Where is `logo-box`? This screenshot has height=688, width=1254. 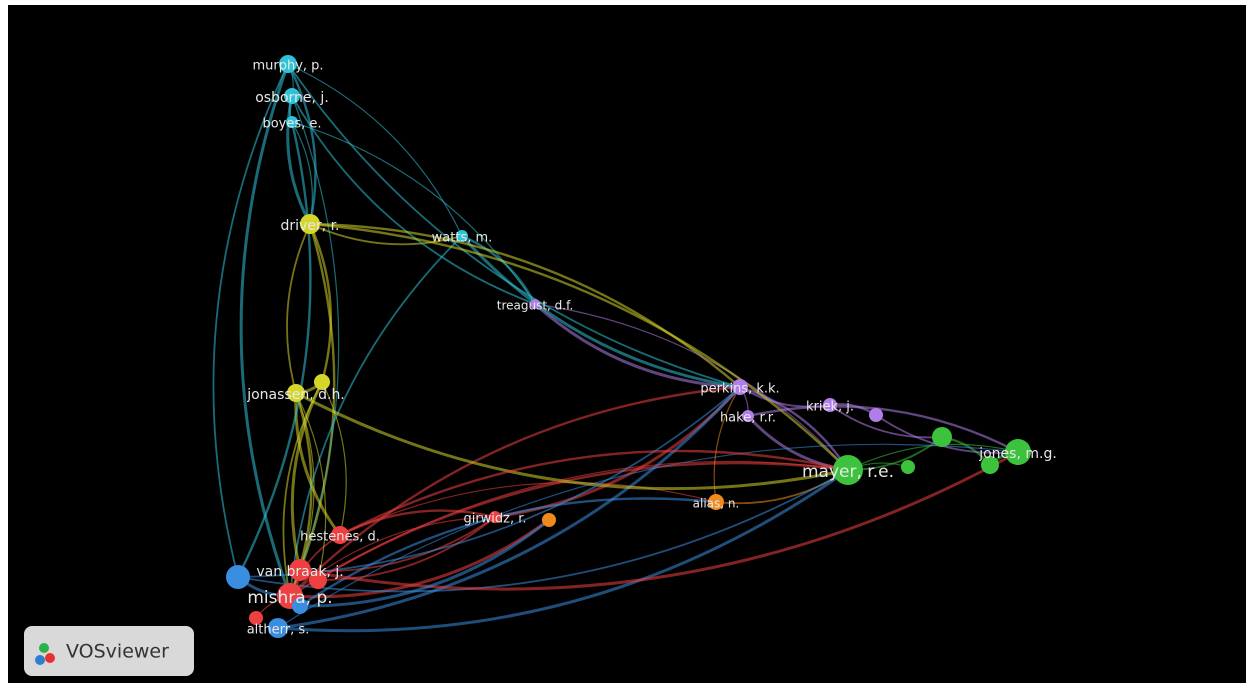
logo-box is located at coordinates (109, 651).